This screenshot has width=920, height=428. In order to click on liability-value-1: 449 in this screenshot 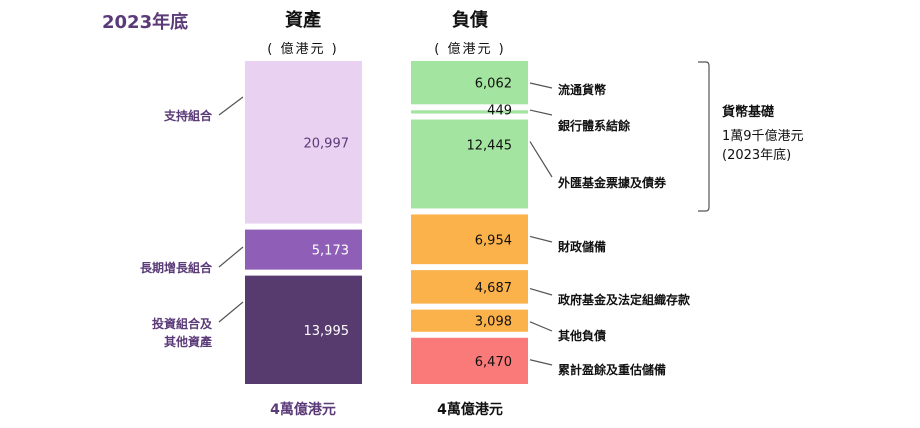, I will do `click(499, 110)`.